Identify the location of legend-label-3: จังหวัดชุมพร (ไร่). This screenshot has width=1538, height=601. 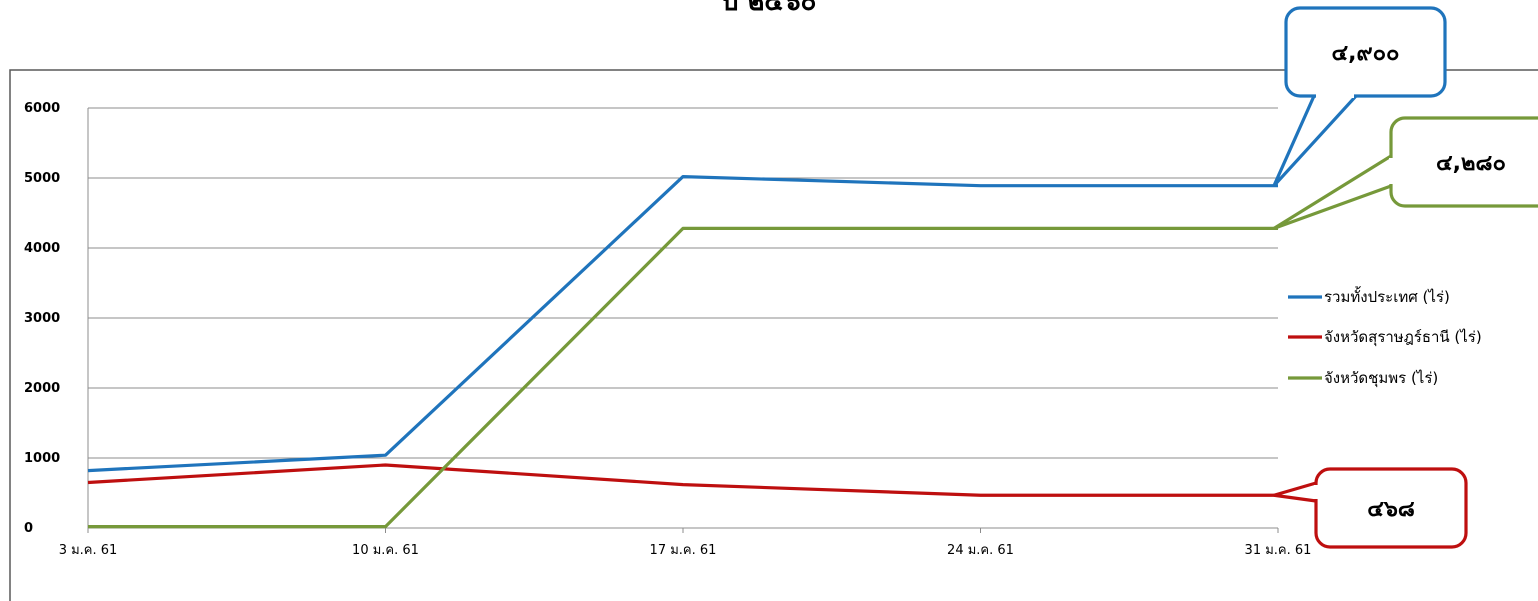
(1381, 378).